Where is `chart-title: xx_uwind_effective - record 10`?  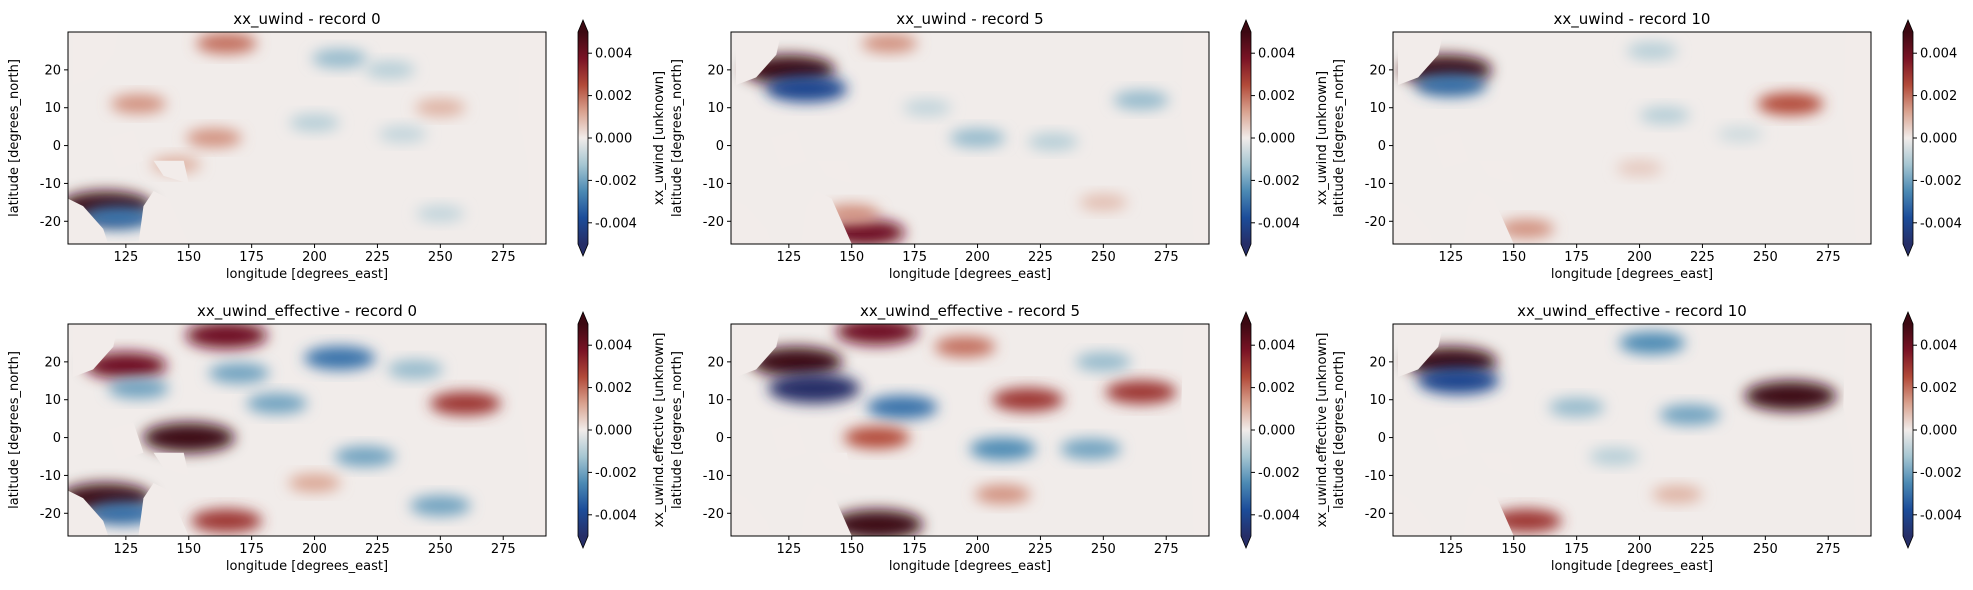
chart-title: xx_uwind_effective - record 10 is located at coordinates (1632, 311).